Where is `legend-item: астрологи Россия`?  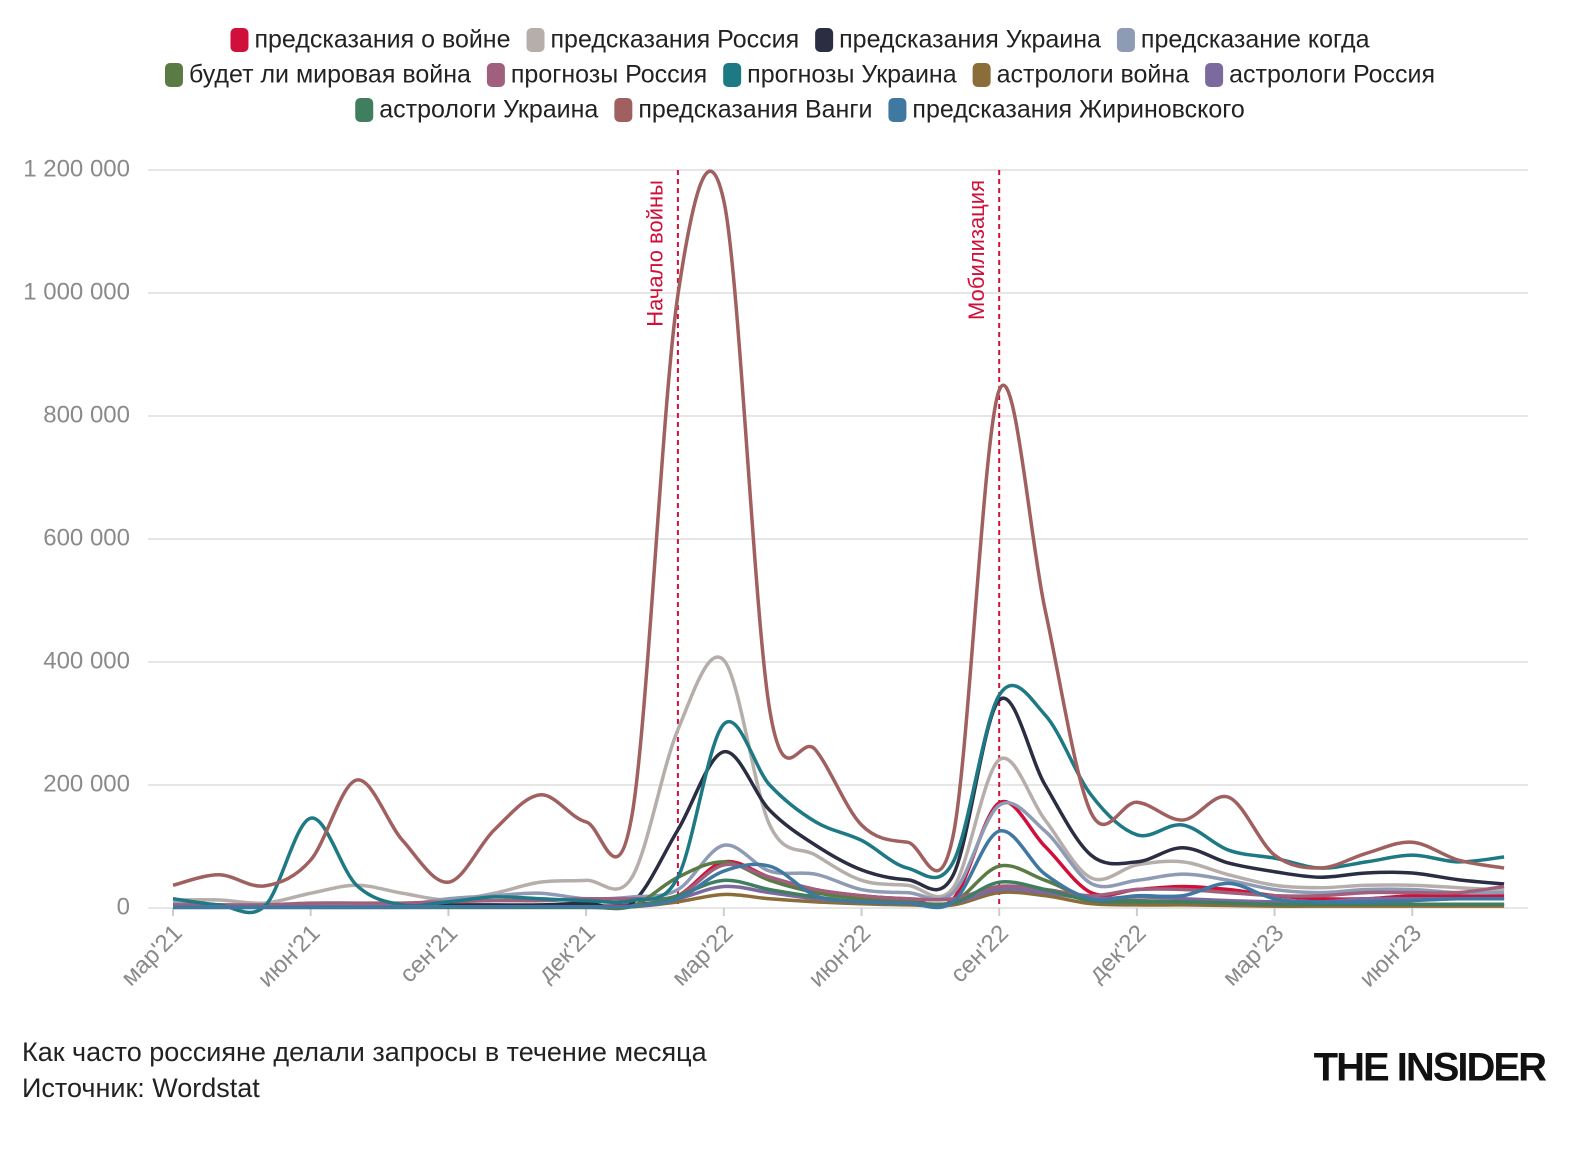
legend-item: астрологи Россия is located at coordinates (1320, 75).